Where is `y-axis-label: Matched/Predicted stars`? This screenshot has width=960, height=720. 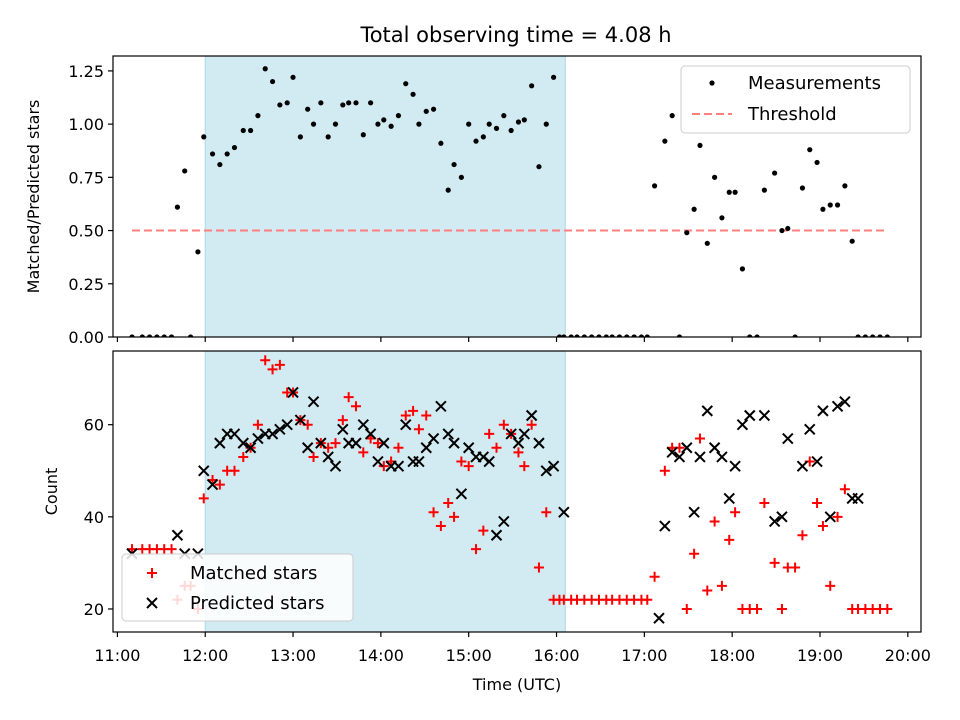
y-axis-label: Matched/Predicted stars is located at coordinates (33, 197).